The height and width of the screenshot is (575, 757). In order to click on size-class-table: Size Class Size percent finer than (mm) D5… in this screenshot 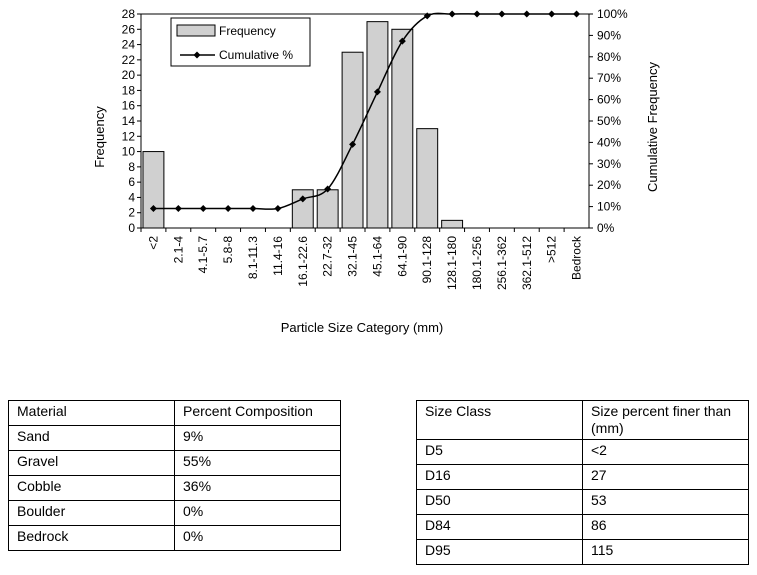, I will do `click(582, 482)`.